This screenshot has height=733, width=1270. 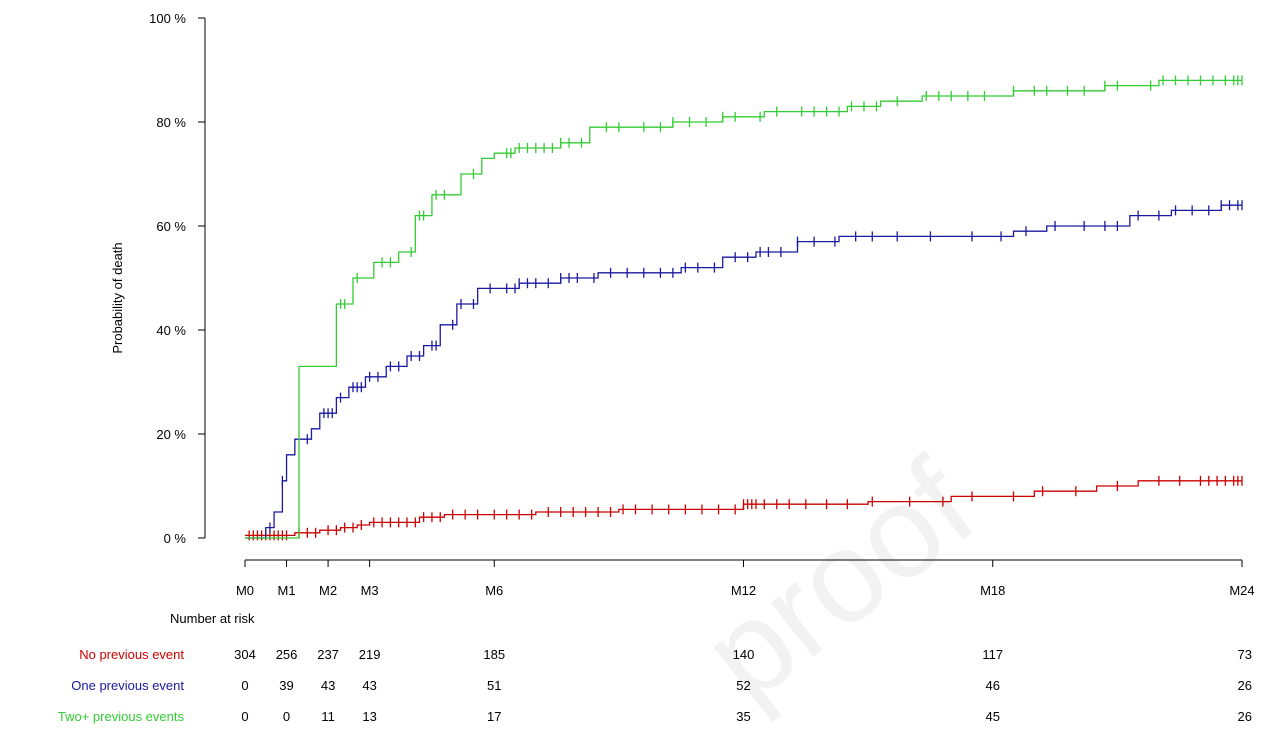 What do you see at coordinates (494, 590) in the screenshot?
I see `x-tick-label: M6` at bounding box center [494, 590].